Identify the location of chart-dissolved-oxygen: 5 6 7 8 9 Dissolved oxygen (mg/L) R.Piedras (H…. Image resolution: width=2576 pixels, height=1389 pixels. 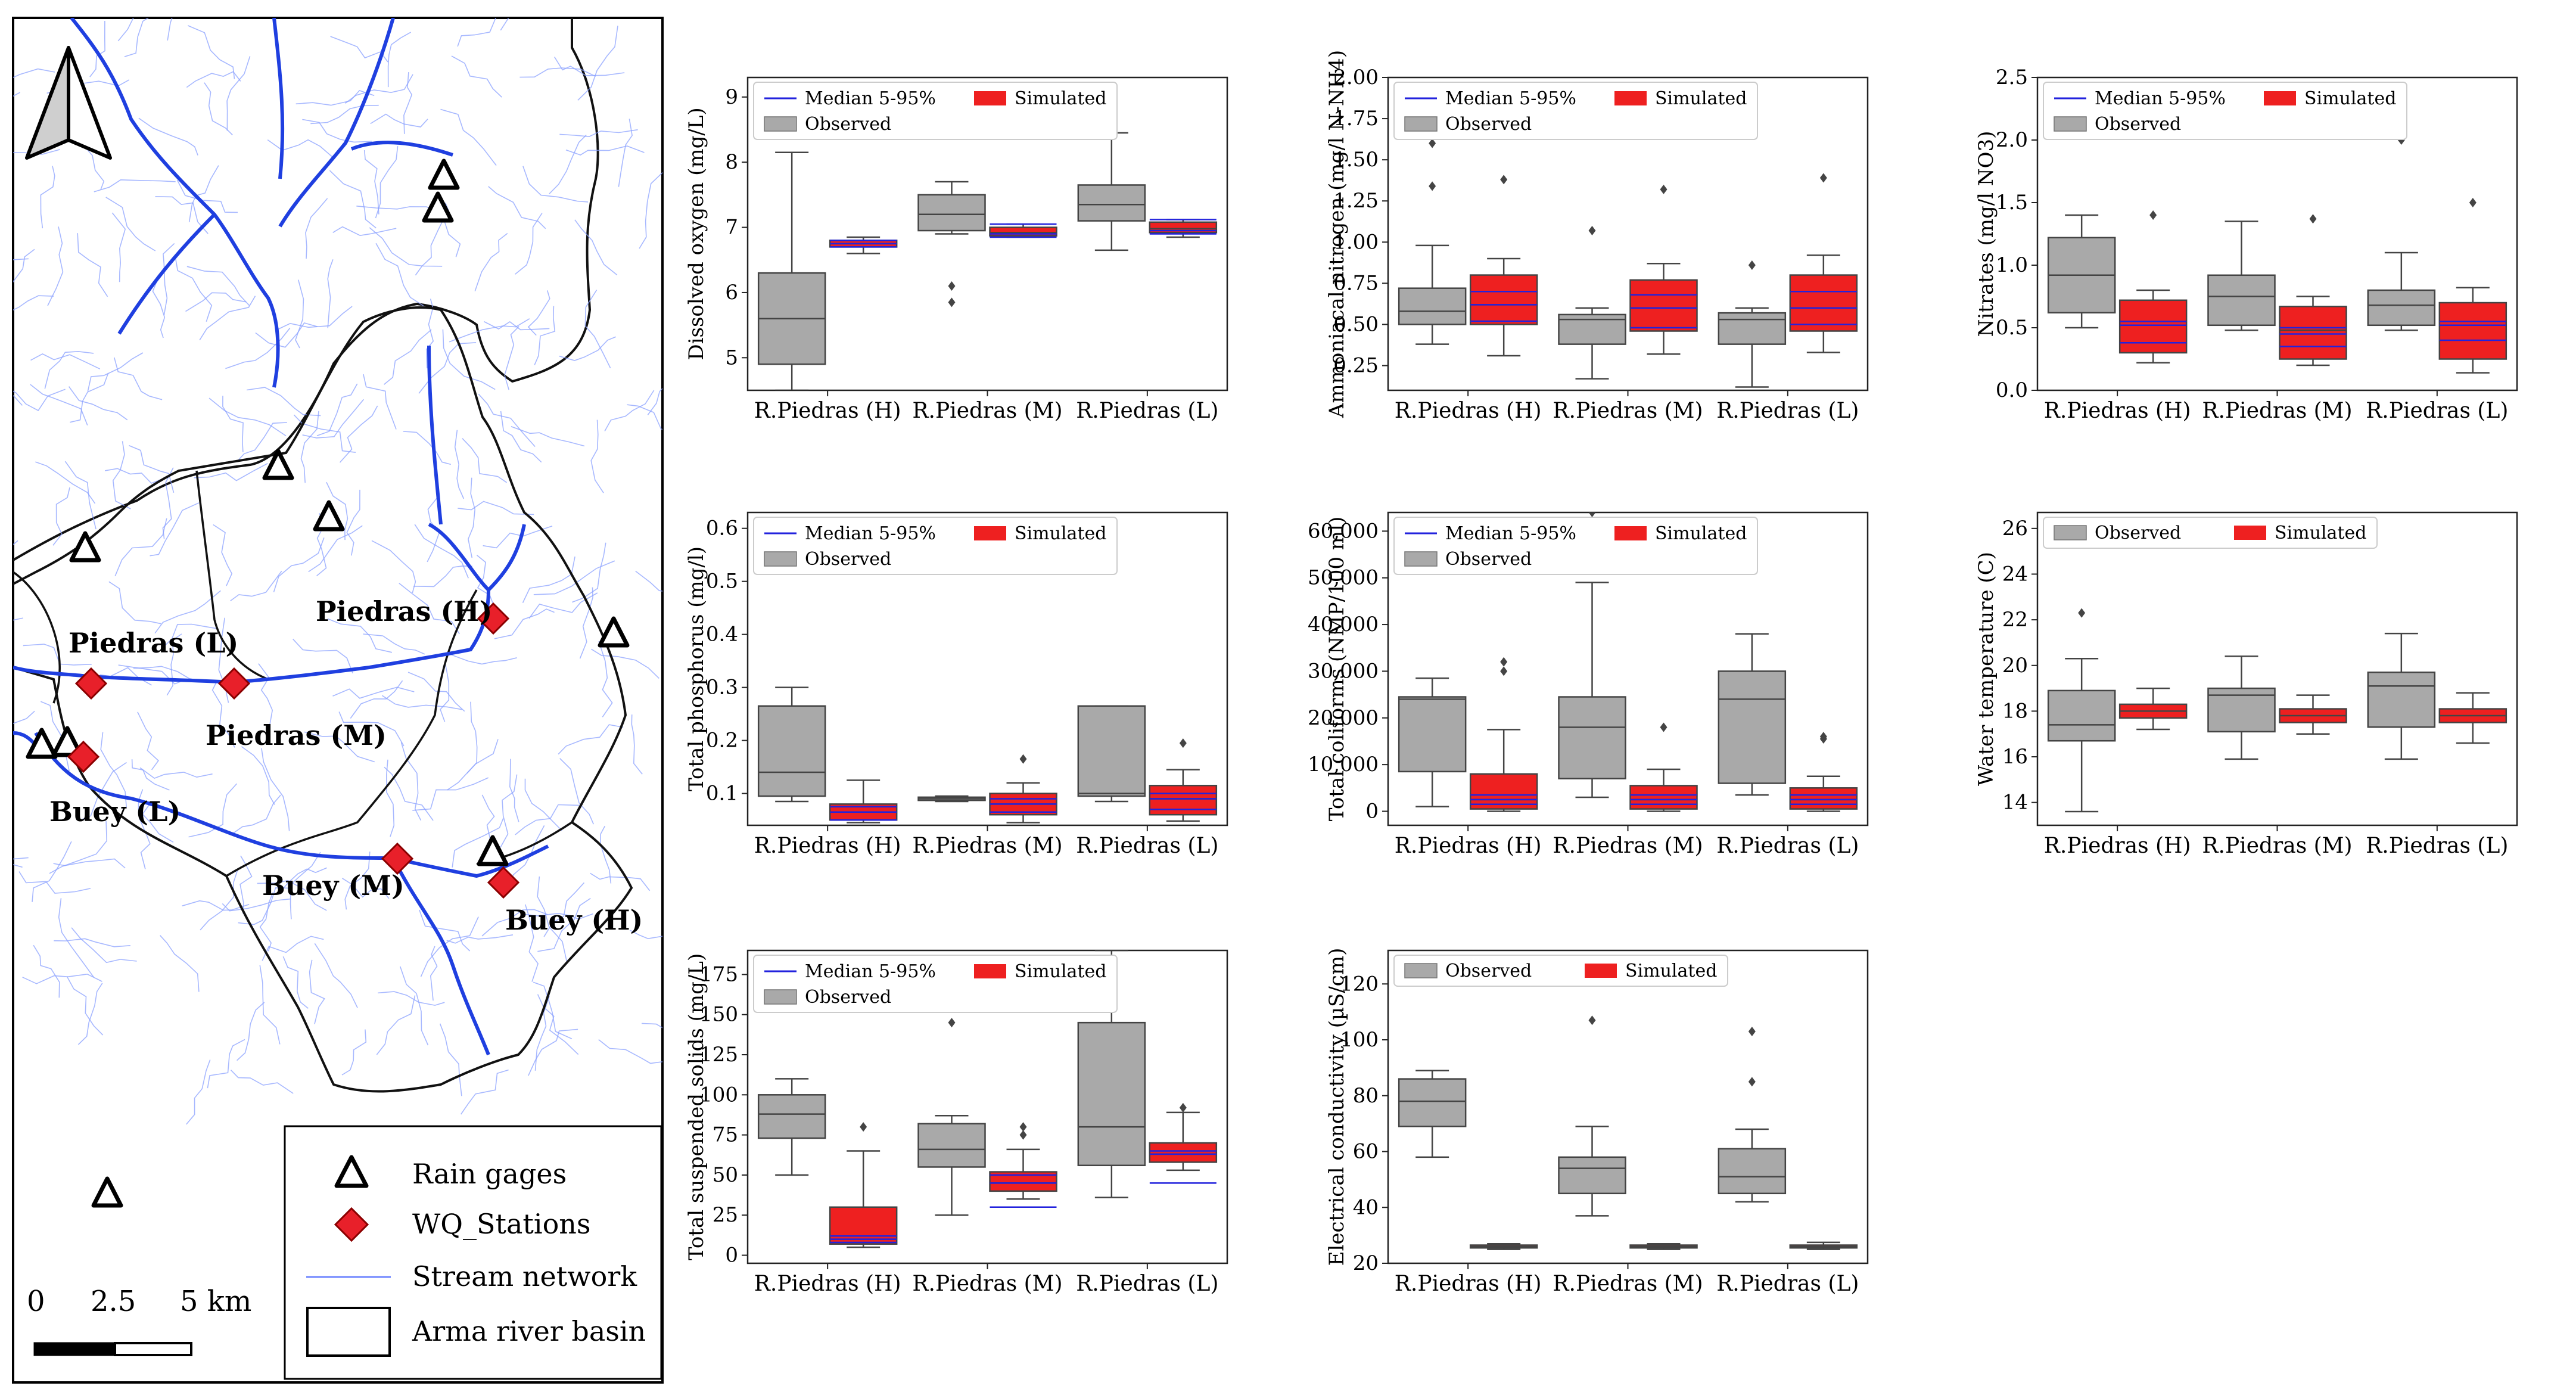
(956, 249).